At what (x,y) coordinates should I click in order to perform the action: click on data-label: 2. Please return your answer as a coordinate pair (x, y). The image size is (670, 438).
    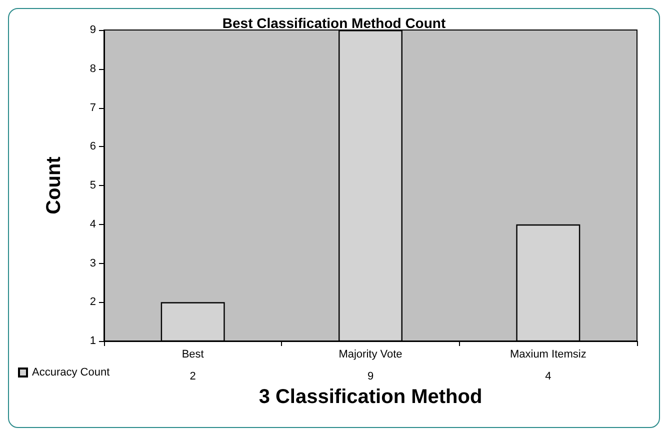
    Looking at the image, I should click on (193, 376).